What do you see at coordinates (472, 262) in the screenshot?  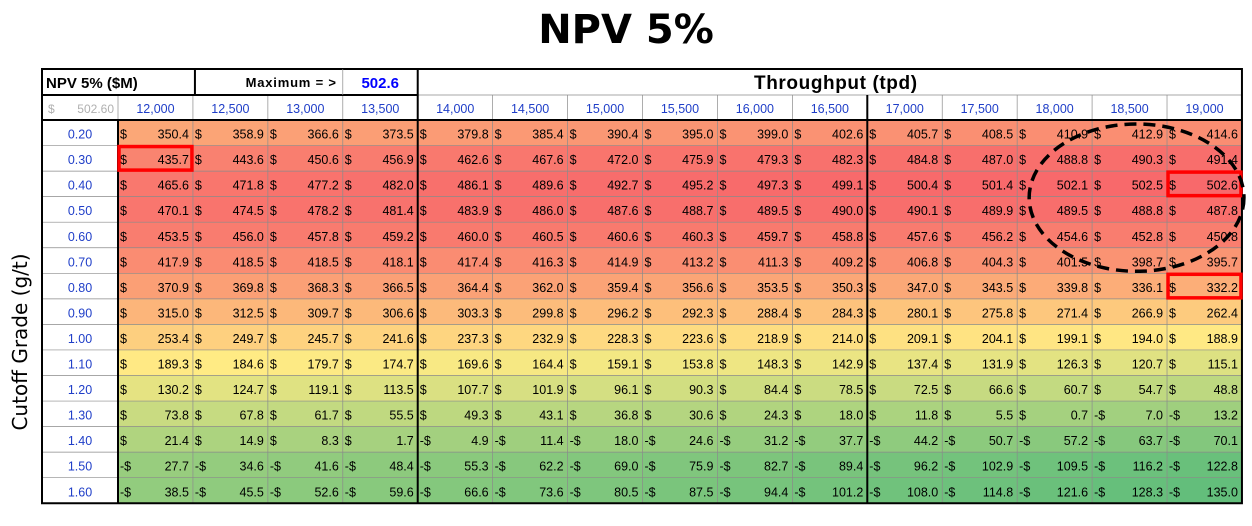 I see `cell-value: 417.4` at bounding box center [472, 262].